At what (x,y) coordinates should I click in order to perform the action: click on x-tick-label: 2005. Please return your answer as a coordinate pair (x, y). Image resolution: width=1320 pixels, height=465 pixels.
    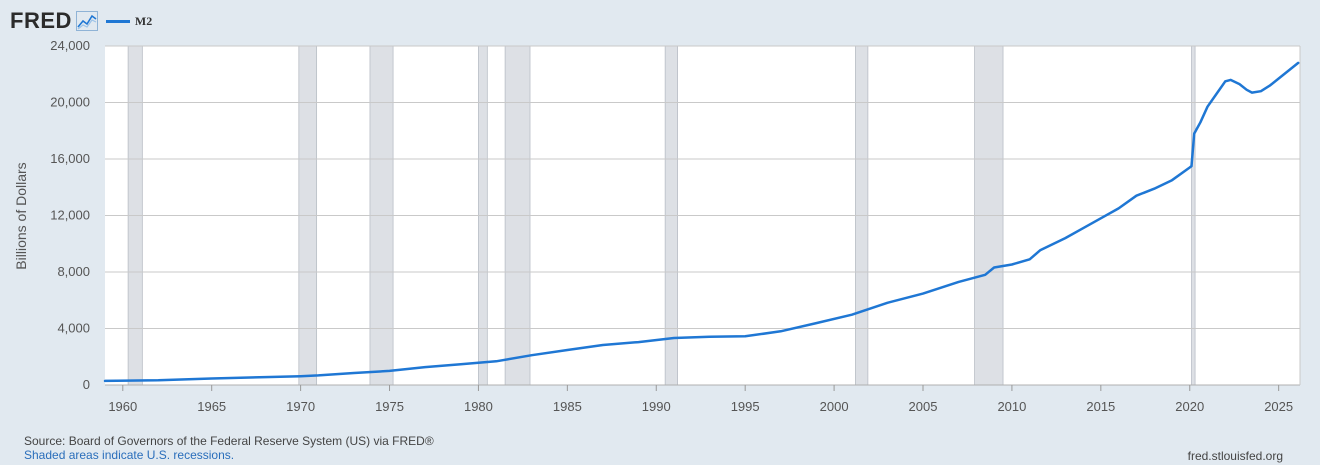
    Looking at the image, I should click on (923, 406).